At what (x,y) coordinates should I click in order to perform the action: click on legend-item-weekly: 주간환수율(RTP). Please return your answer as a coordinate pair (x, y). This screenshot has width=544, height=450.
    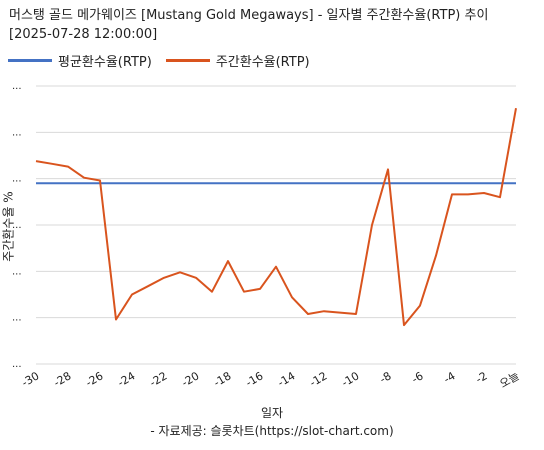
    Looking at the image, I should click on (237, 60).